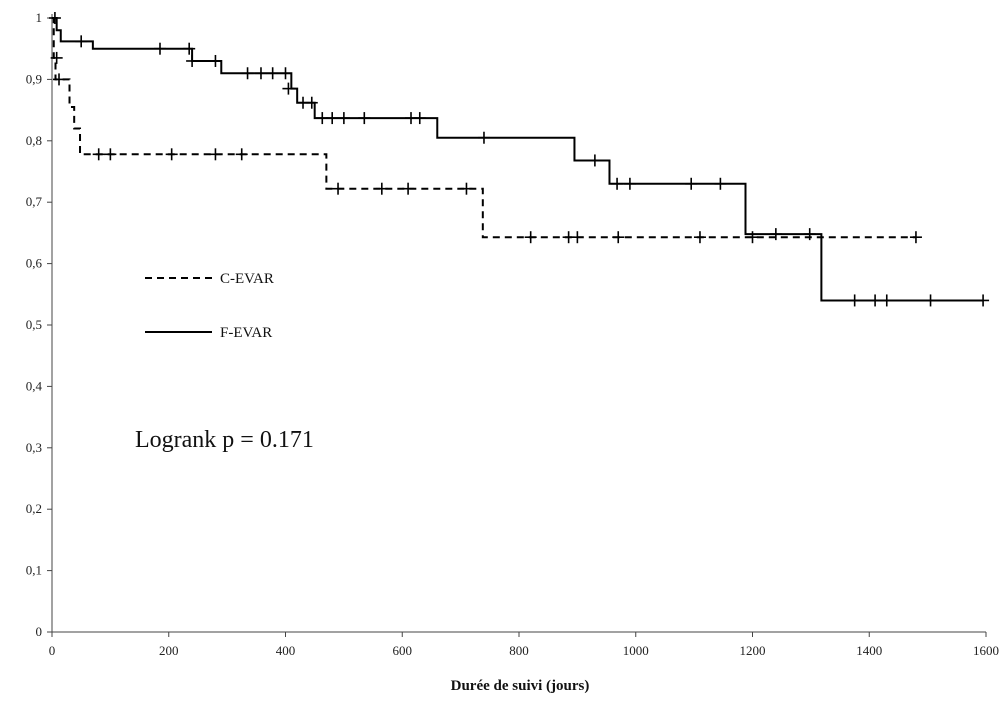  I want to click on legend: C-EVAR F-EVAR, so click(209, 306).